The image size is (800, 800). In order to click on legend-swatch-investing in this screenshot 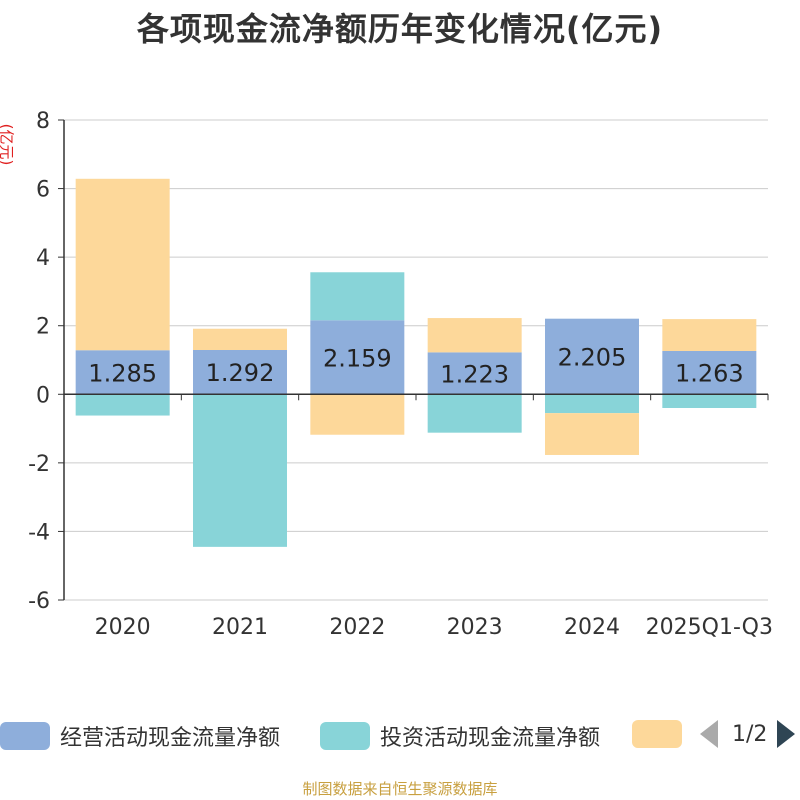, I will do `click(345, 736)`.